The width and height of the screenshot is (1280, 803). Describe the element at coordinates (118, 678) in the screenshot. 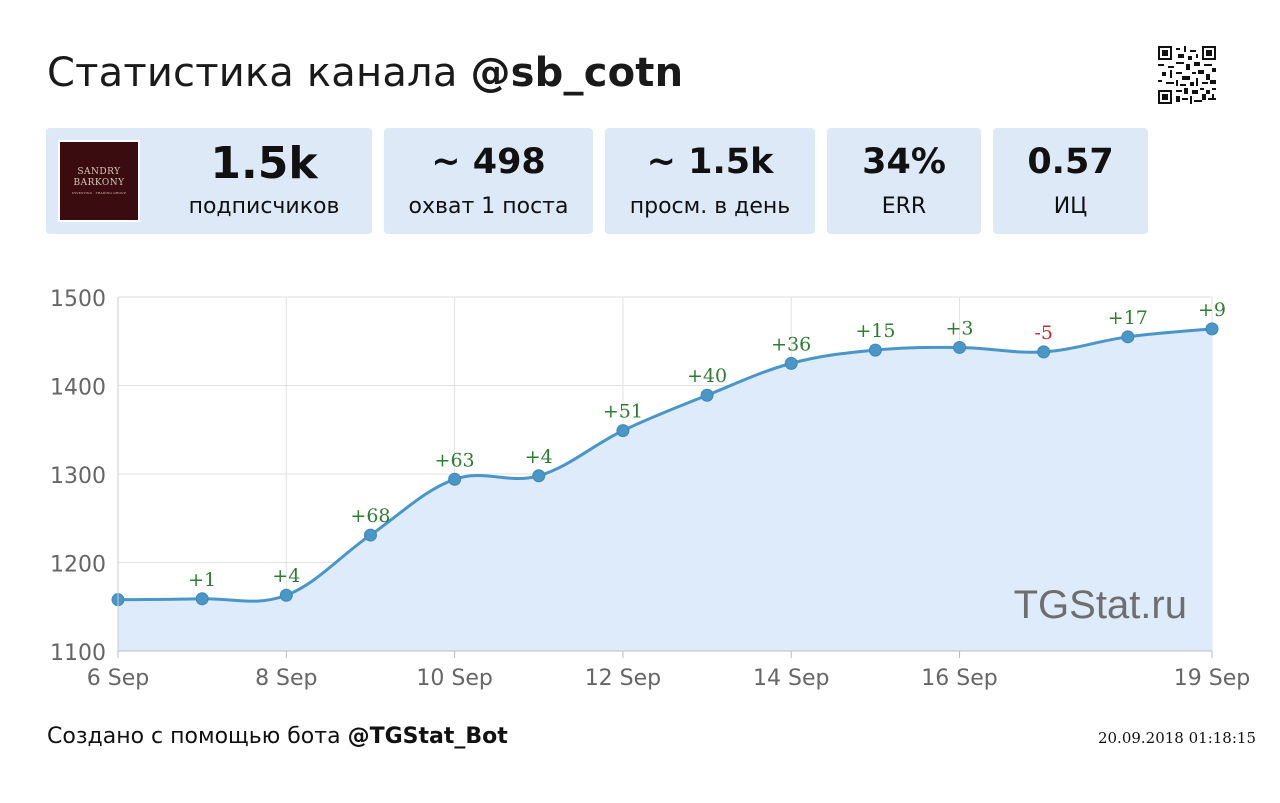

I see `x-tick-label: 6 Sep` at that location.